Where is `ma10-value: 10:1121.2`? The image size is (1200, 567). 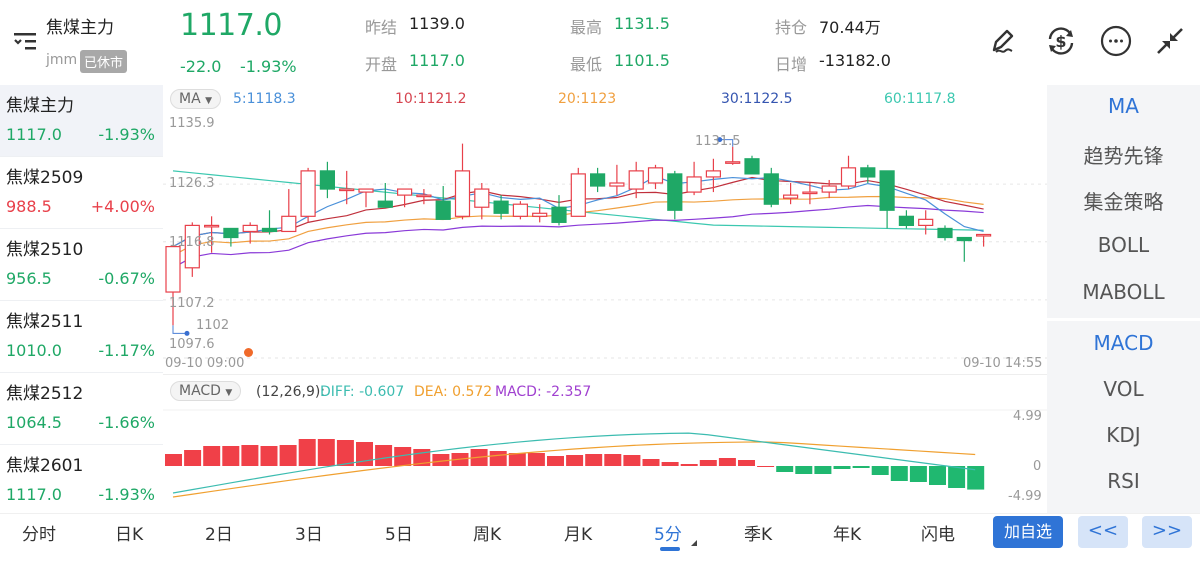 ma10-value: 10:1121.2 is located at coordinates (431, 99).